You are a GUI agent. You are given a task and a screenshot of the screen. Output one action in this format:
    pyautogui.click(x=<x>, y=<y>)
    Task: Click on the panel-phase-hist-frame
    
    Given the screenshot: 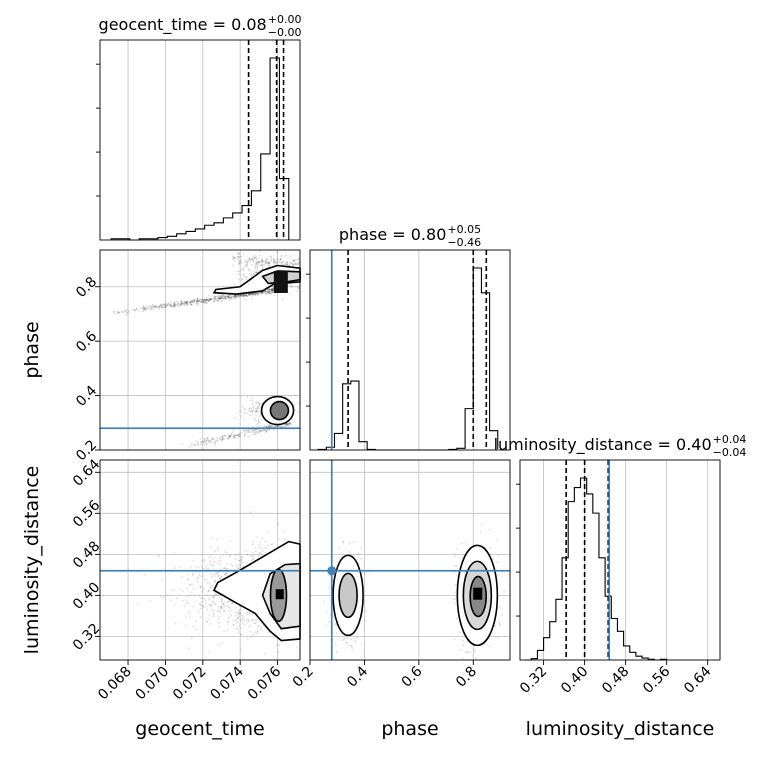 What is the action you would take?
    pyautogui.click(x=410, y=350)
    